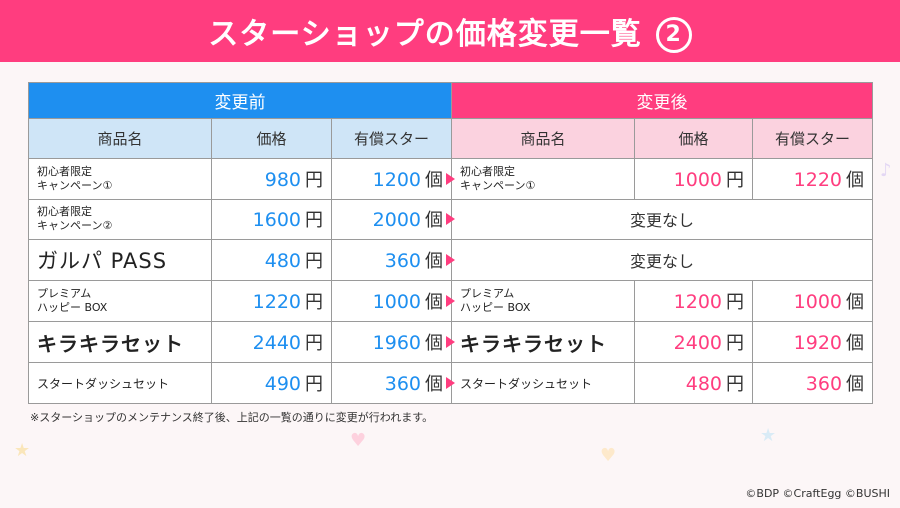 This screenshot has width=900, height=508. Describe the element at coordinates (673, 35) in the screenshot. I see `page-number-badge: 2` at that location.